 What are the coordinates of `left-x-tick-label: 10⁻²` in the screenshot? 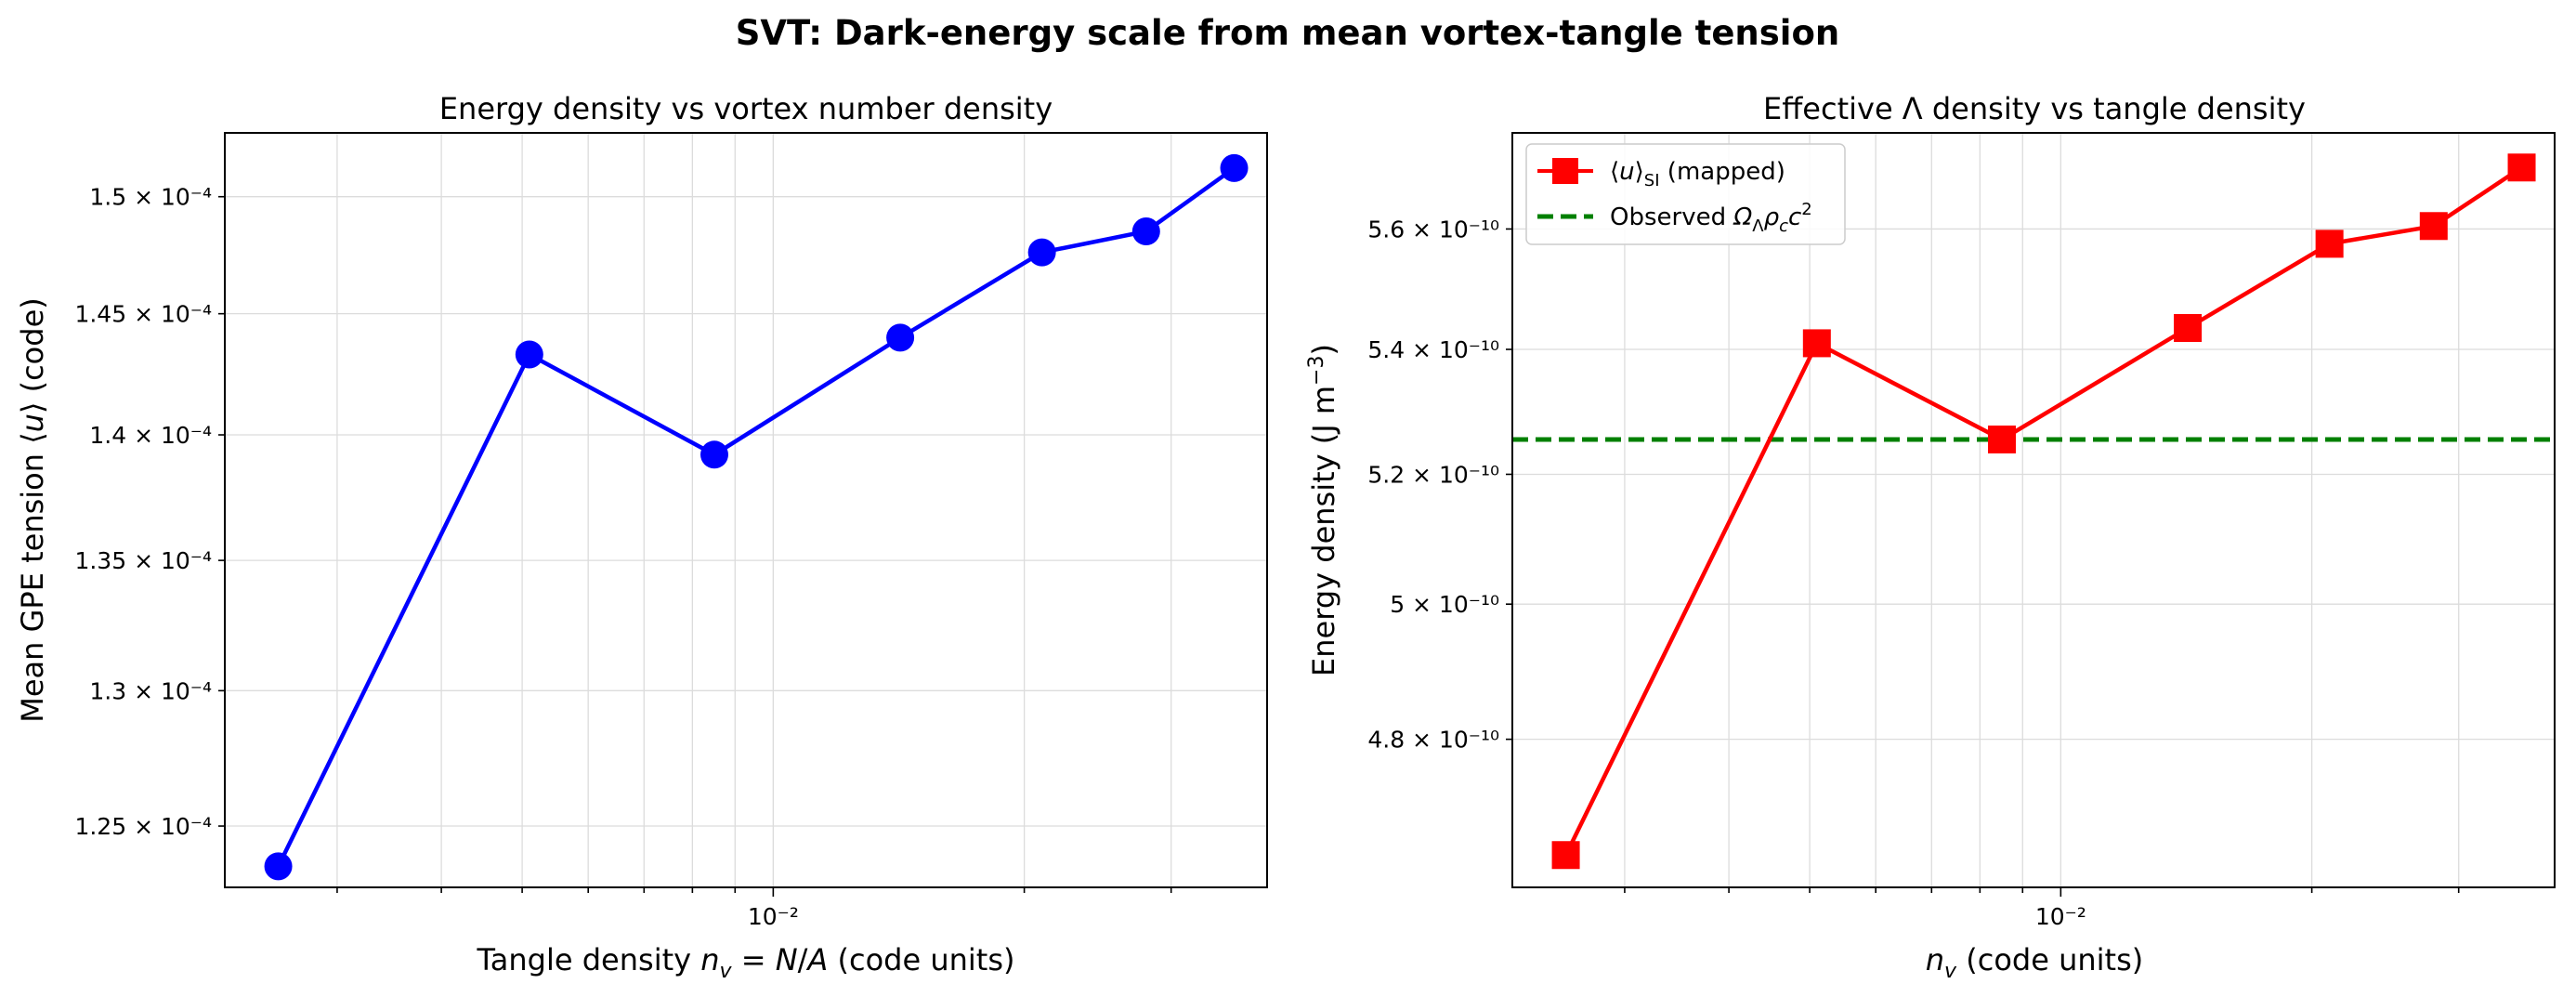 It's located at (773, 916).